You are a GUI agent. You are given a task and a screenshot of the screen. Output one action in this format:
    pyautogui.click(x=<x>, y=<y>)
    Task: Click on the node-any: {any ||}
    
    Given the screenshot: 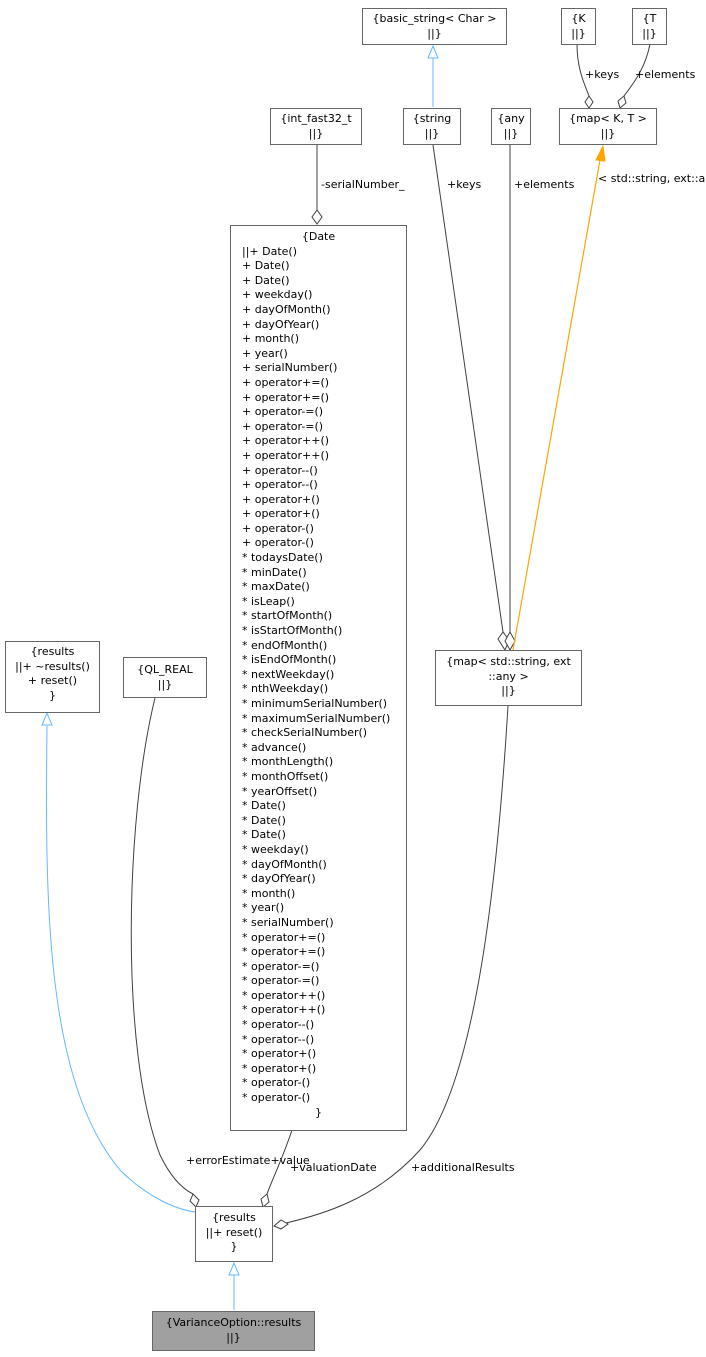 What is the action you would take?
    pyautogui.click(x=511, y=126)
    